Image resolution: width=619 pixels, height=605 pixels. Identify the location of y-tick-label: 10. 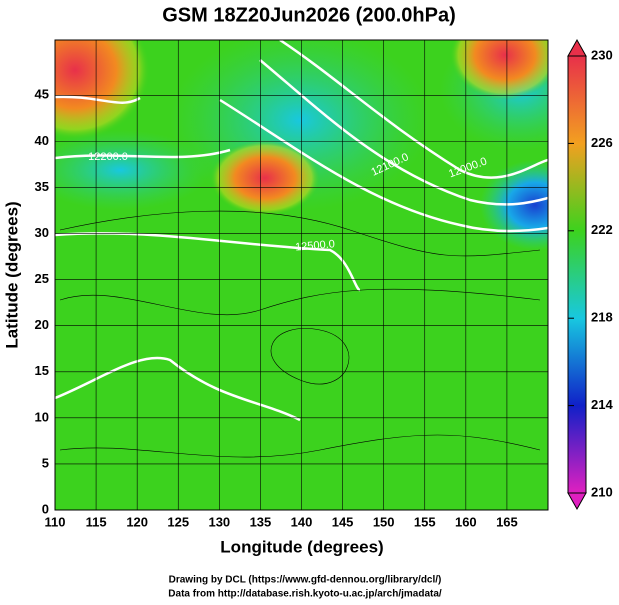
(42, 416).